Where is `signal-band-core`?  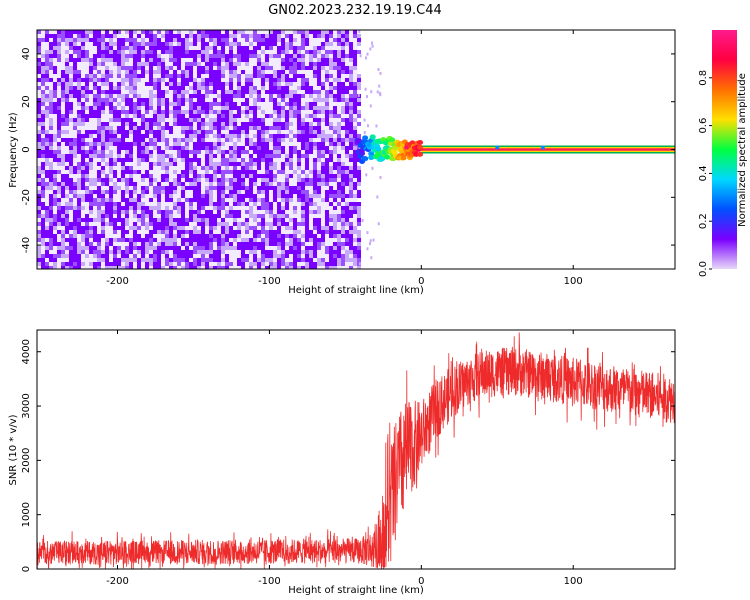
signal-band-core is located at coordinates (548, 149).